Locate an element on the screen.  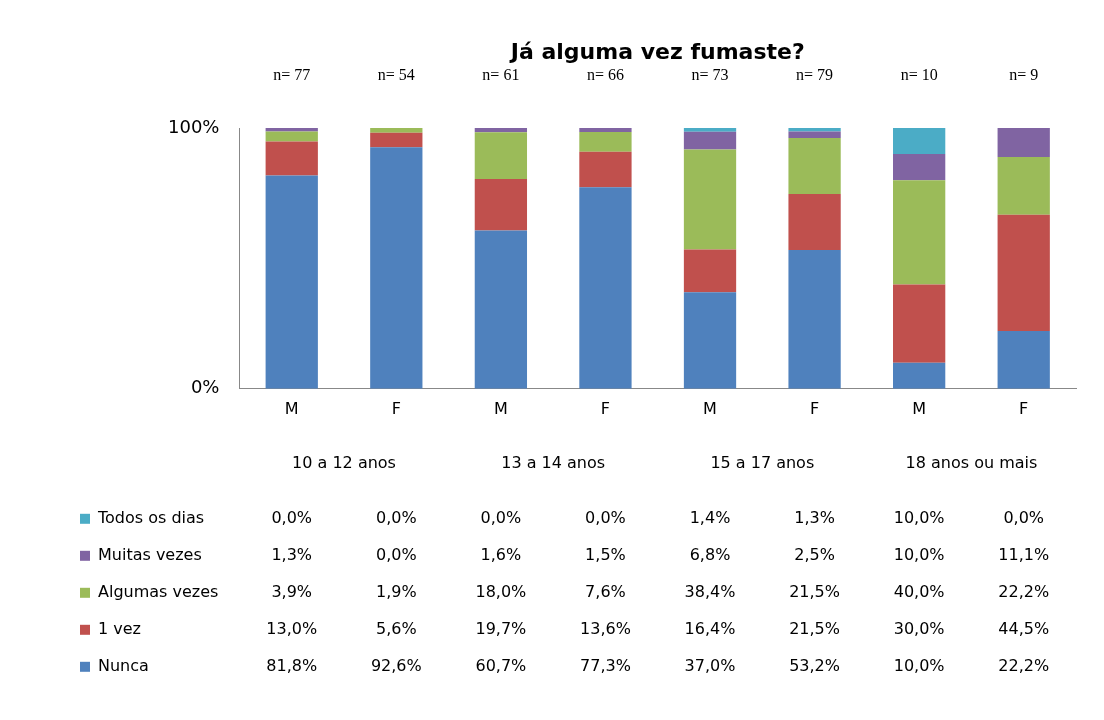
text: n= 54 is located at coordinates (396, 75).